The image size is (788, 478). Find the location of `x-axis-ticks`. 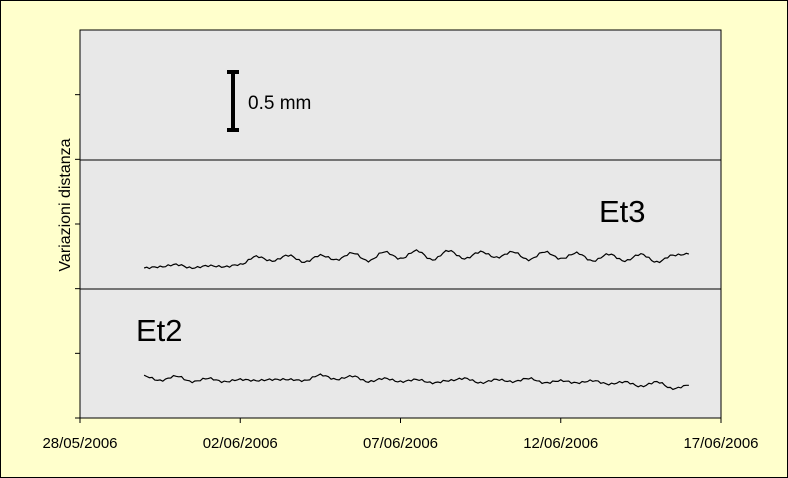

x-axis-ticks is located at coordinates (400, 420).